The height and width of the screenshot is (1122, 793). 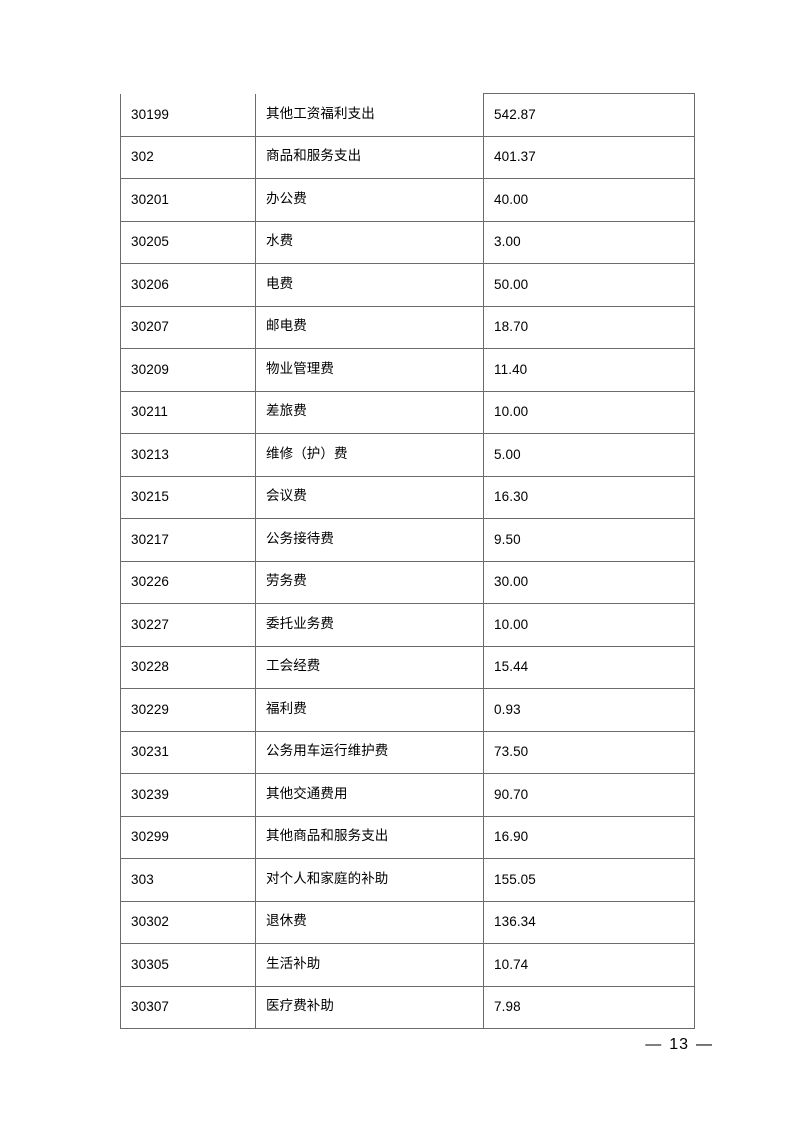 I want to click on cell-budget-code: 30206, so click(x=188, y=285).